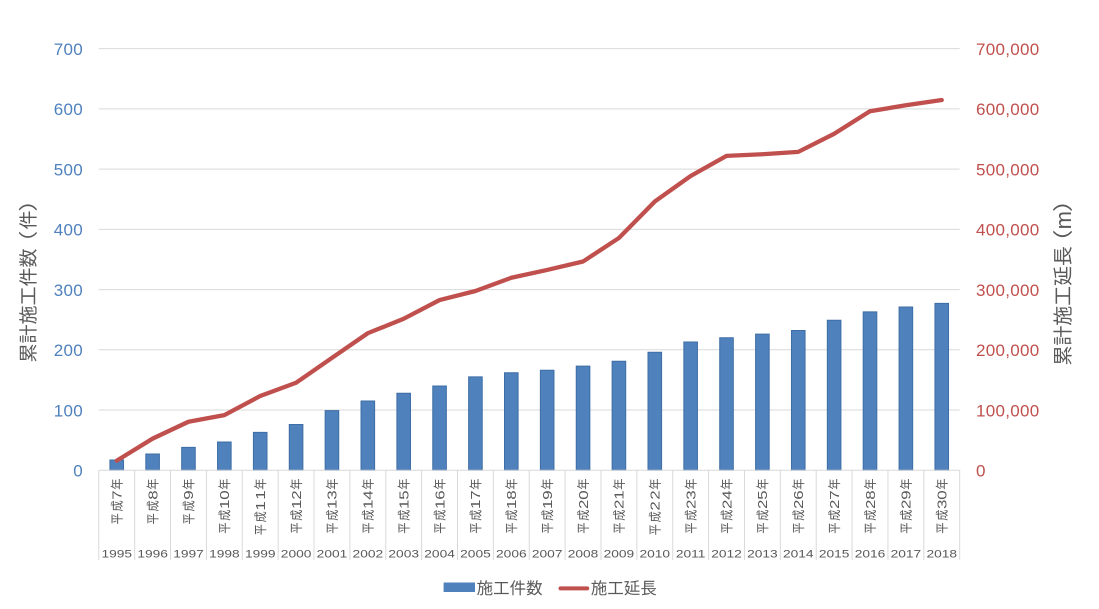 The width and height of the screenshot is (1099, 609). I want to click on svg-text: 600,000, so click(1008, 109).